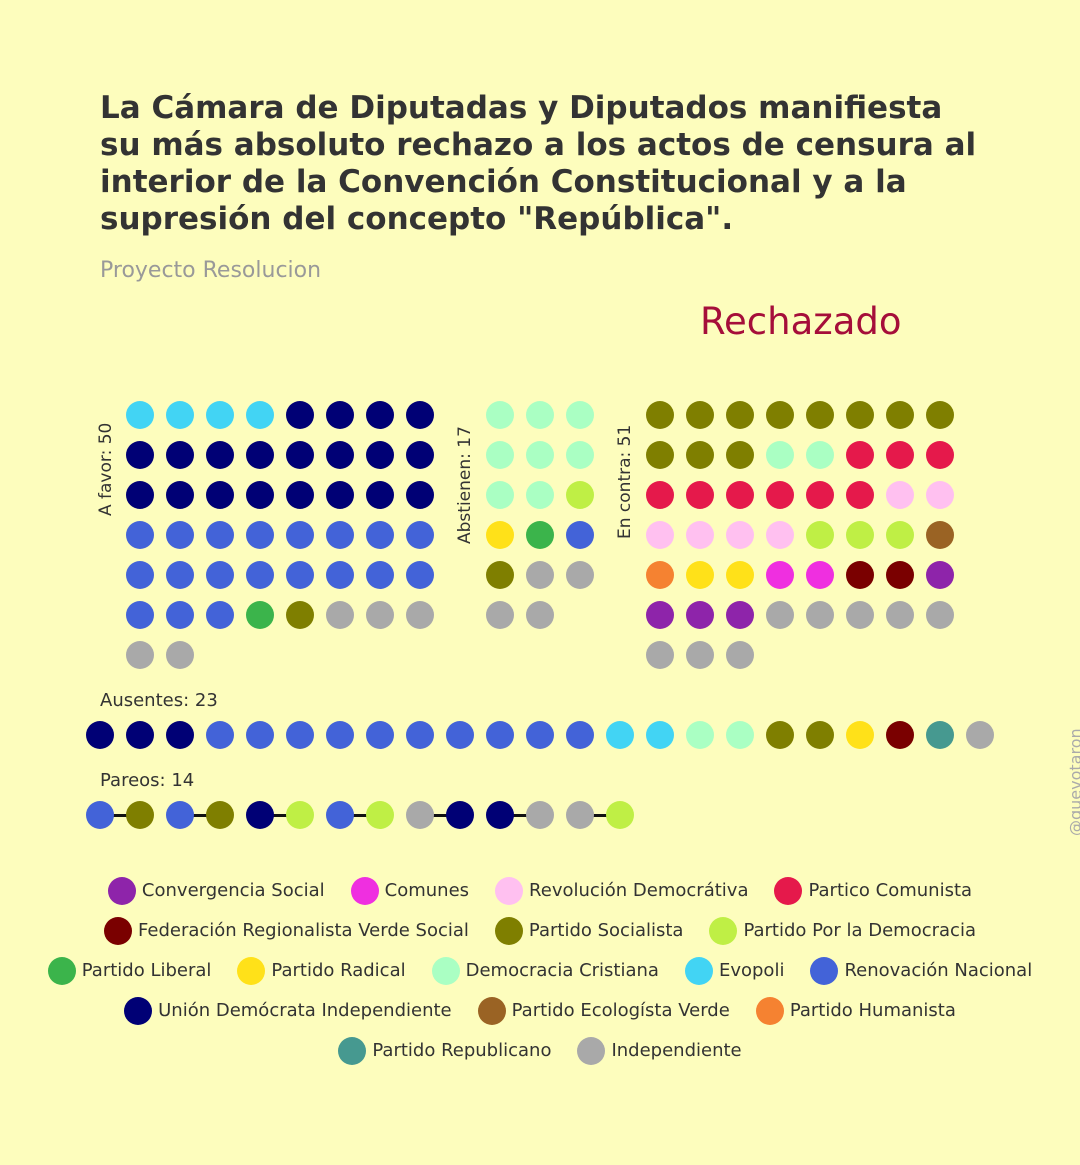 Image resolution: width=1080 pixels, height=1165 pixels. I want to click on legend-item-partido-radical: Partido Radical, so click(321, 971).